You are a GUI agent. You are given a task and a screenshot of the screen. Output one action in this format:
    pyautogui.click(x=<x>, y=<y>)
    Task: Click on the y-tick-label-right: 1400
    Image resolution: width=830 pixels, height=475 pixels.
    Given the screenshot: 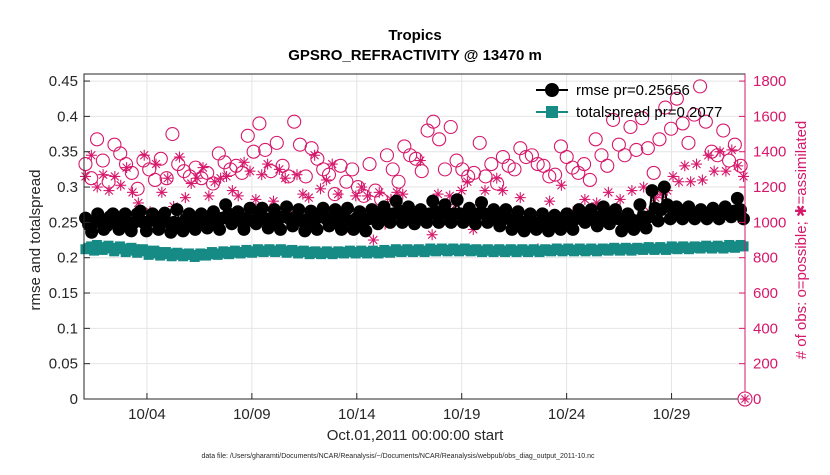 What is the action you would take?
    pyautogui.click(x=769, y=152)
    